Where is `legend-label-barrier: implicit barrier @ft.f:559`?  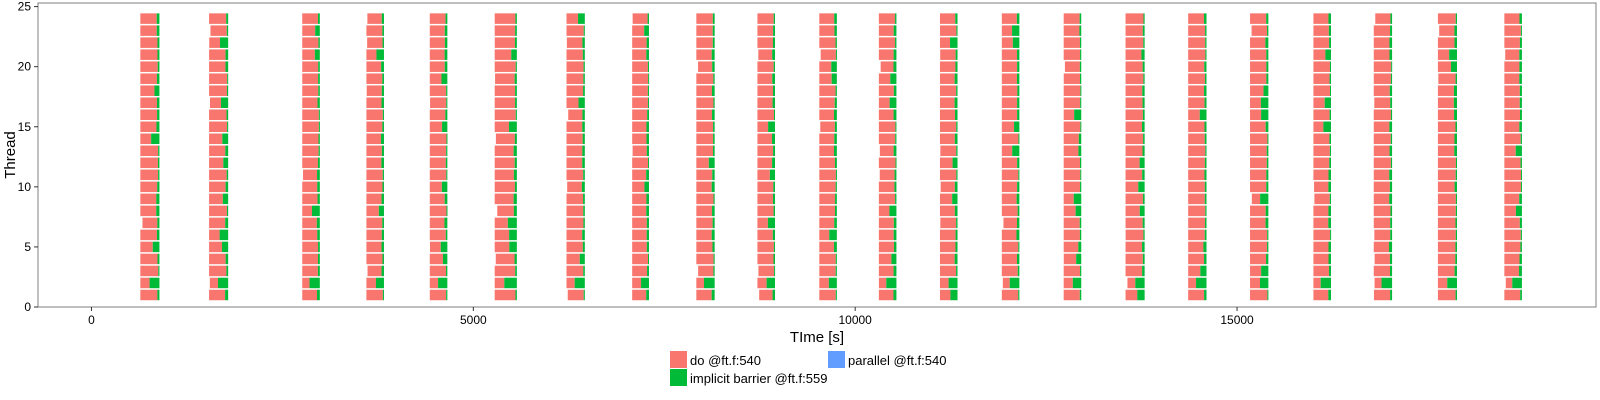 legend-label-barrier: implicit barrier @ft.f:559 is located at coordinates (758, 378).